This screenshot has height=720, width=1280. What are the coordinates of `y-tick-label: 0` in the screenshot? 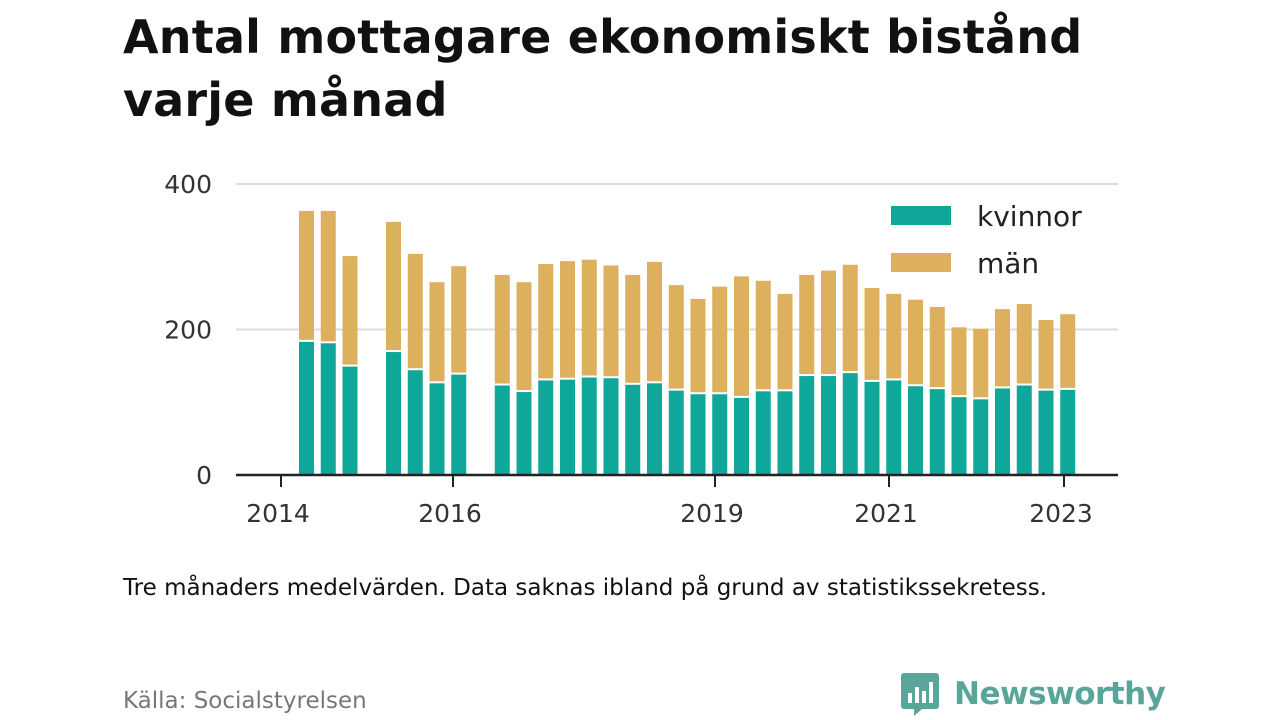 It's located at (204, 475).